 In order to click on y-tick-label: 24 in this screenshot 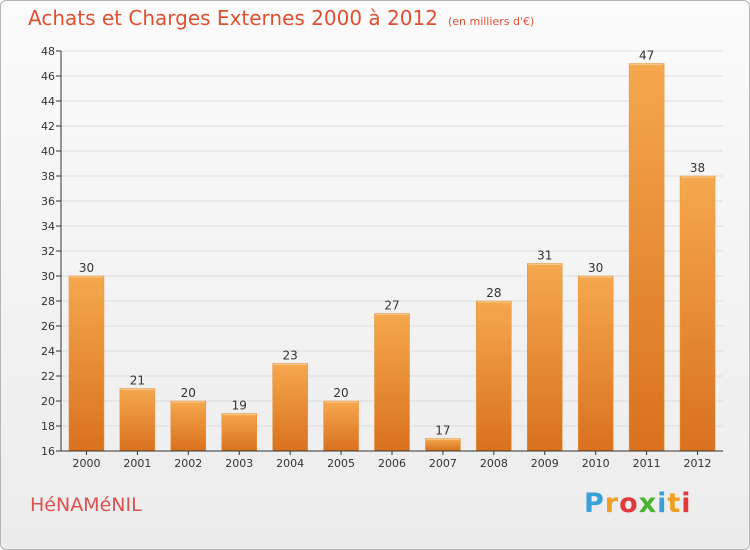, I will do `click(48, 351)`.